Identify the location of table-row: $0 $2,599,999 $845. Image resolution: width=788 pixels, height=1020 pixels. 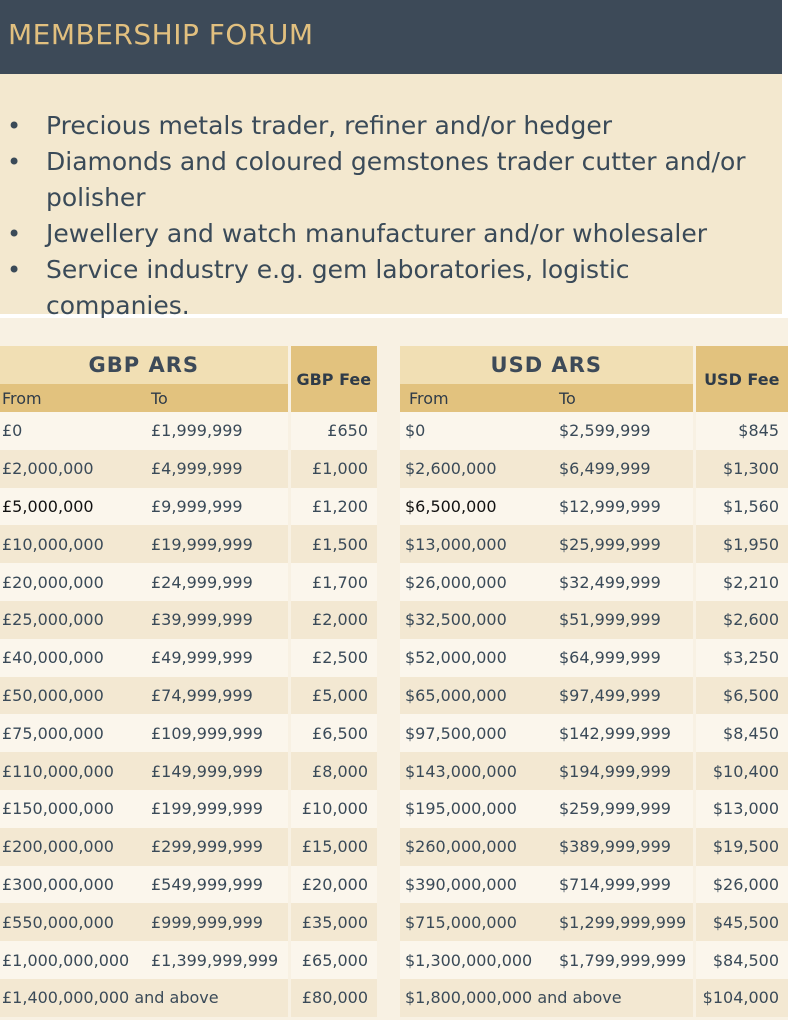
(594, 431).